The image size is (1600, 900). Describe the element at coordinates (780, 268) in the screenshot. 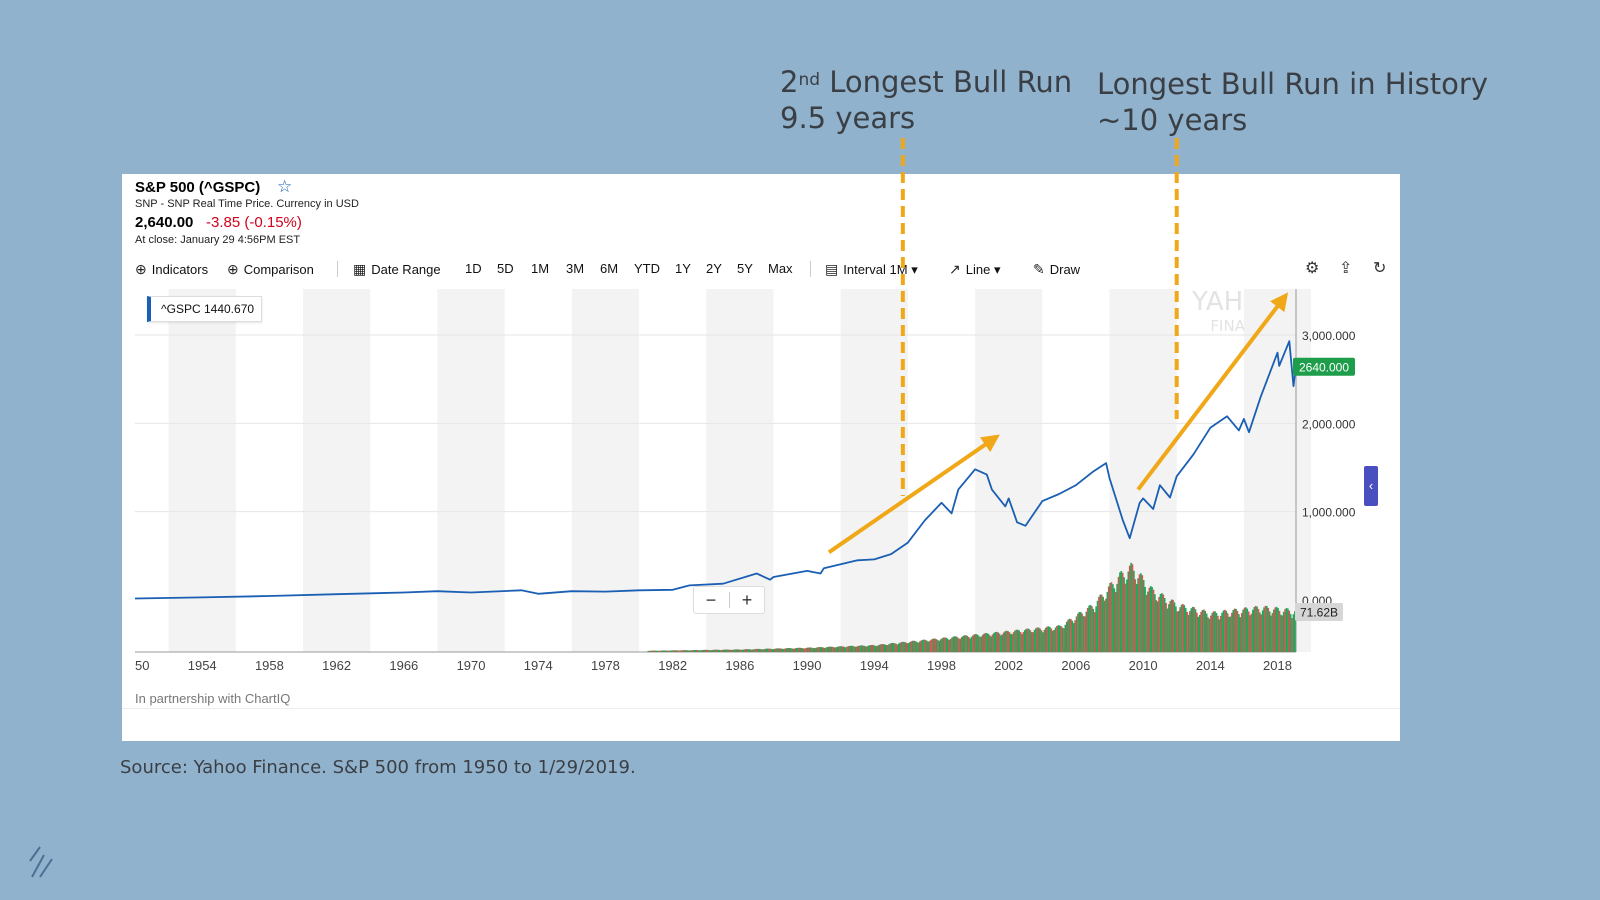

I see `range-max: Max` at that location.